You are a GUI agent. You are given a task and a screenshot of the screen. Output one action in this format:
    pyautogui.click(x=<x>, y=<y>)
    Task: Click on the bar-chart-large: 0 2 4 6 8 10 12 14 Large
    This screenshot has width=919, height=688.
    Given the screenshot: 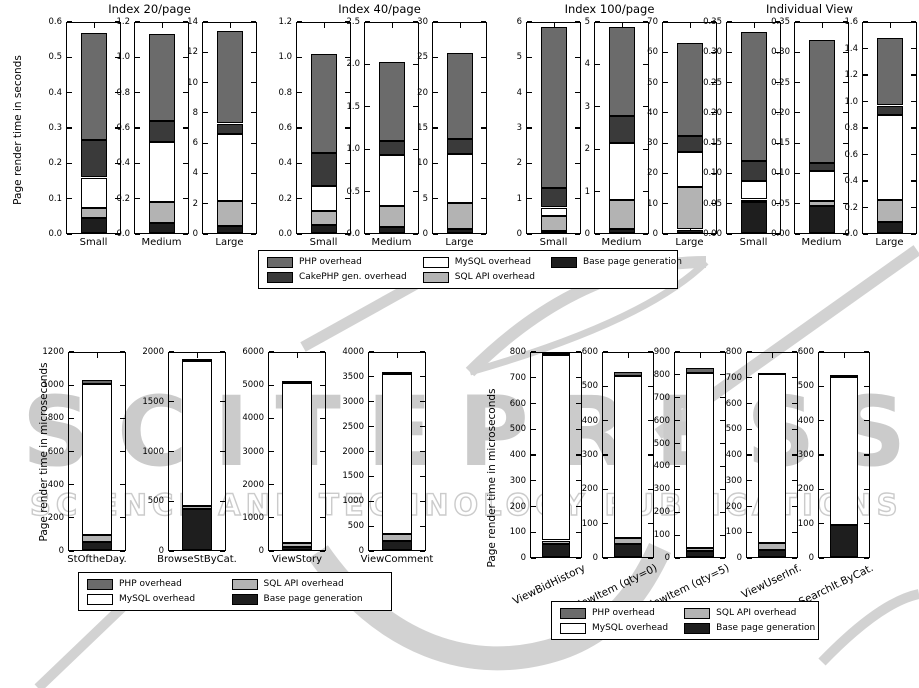 What is the action you would take?
    pyautogui.click(x=217, y=147)
    